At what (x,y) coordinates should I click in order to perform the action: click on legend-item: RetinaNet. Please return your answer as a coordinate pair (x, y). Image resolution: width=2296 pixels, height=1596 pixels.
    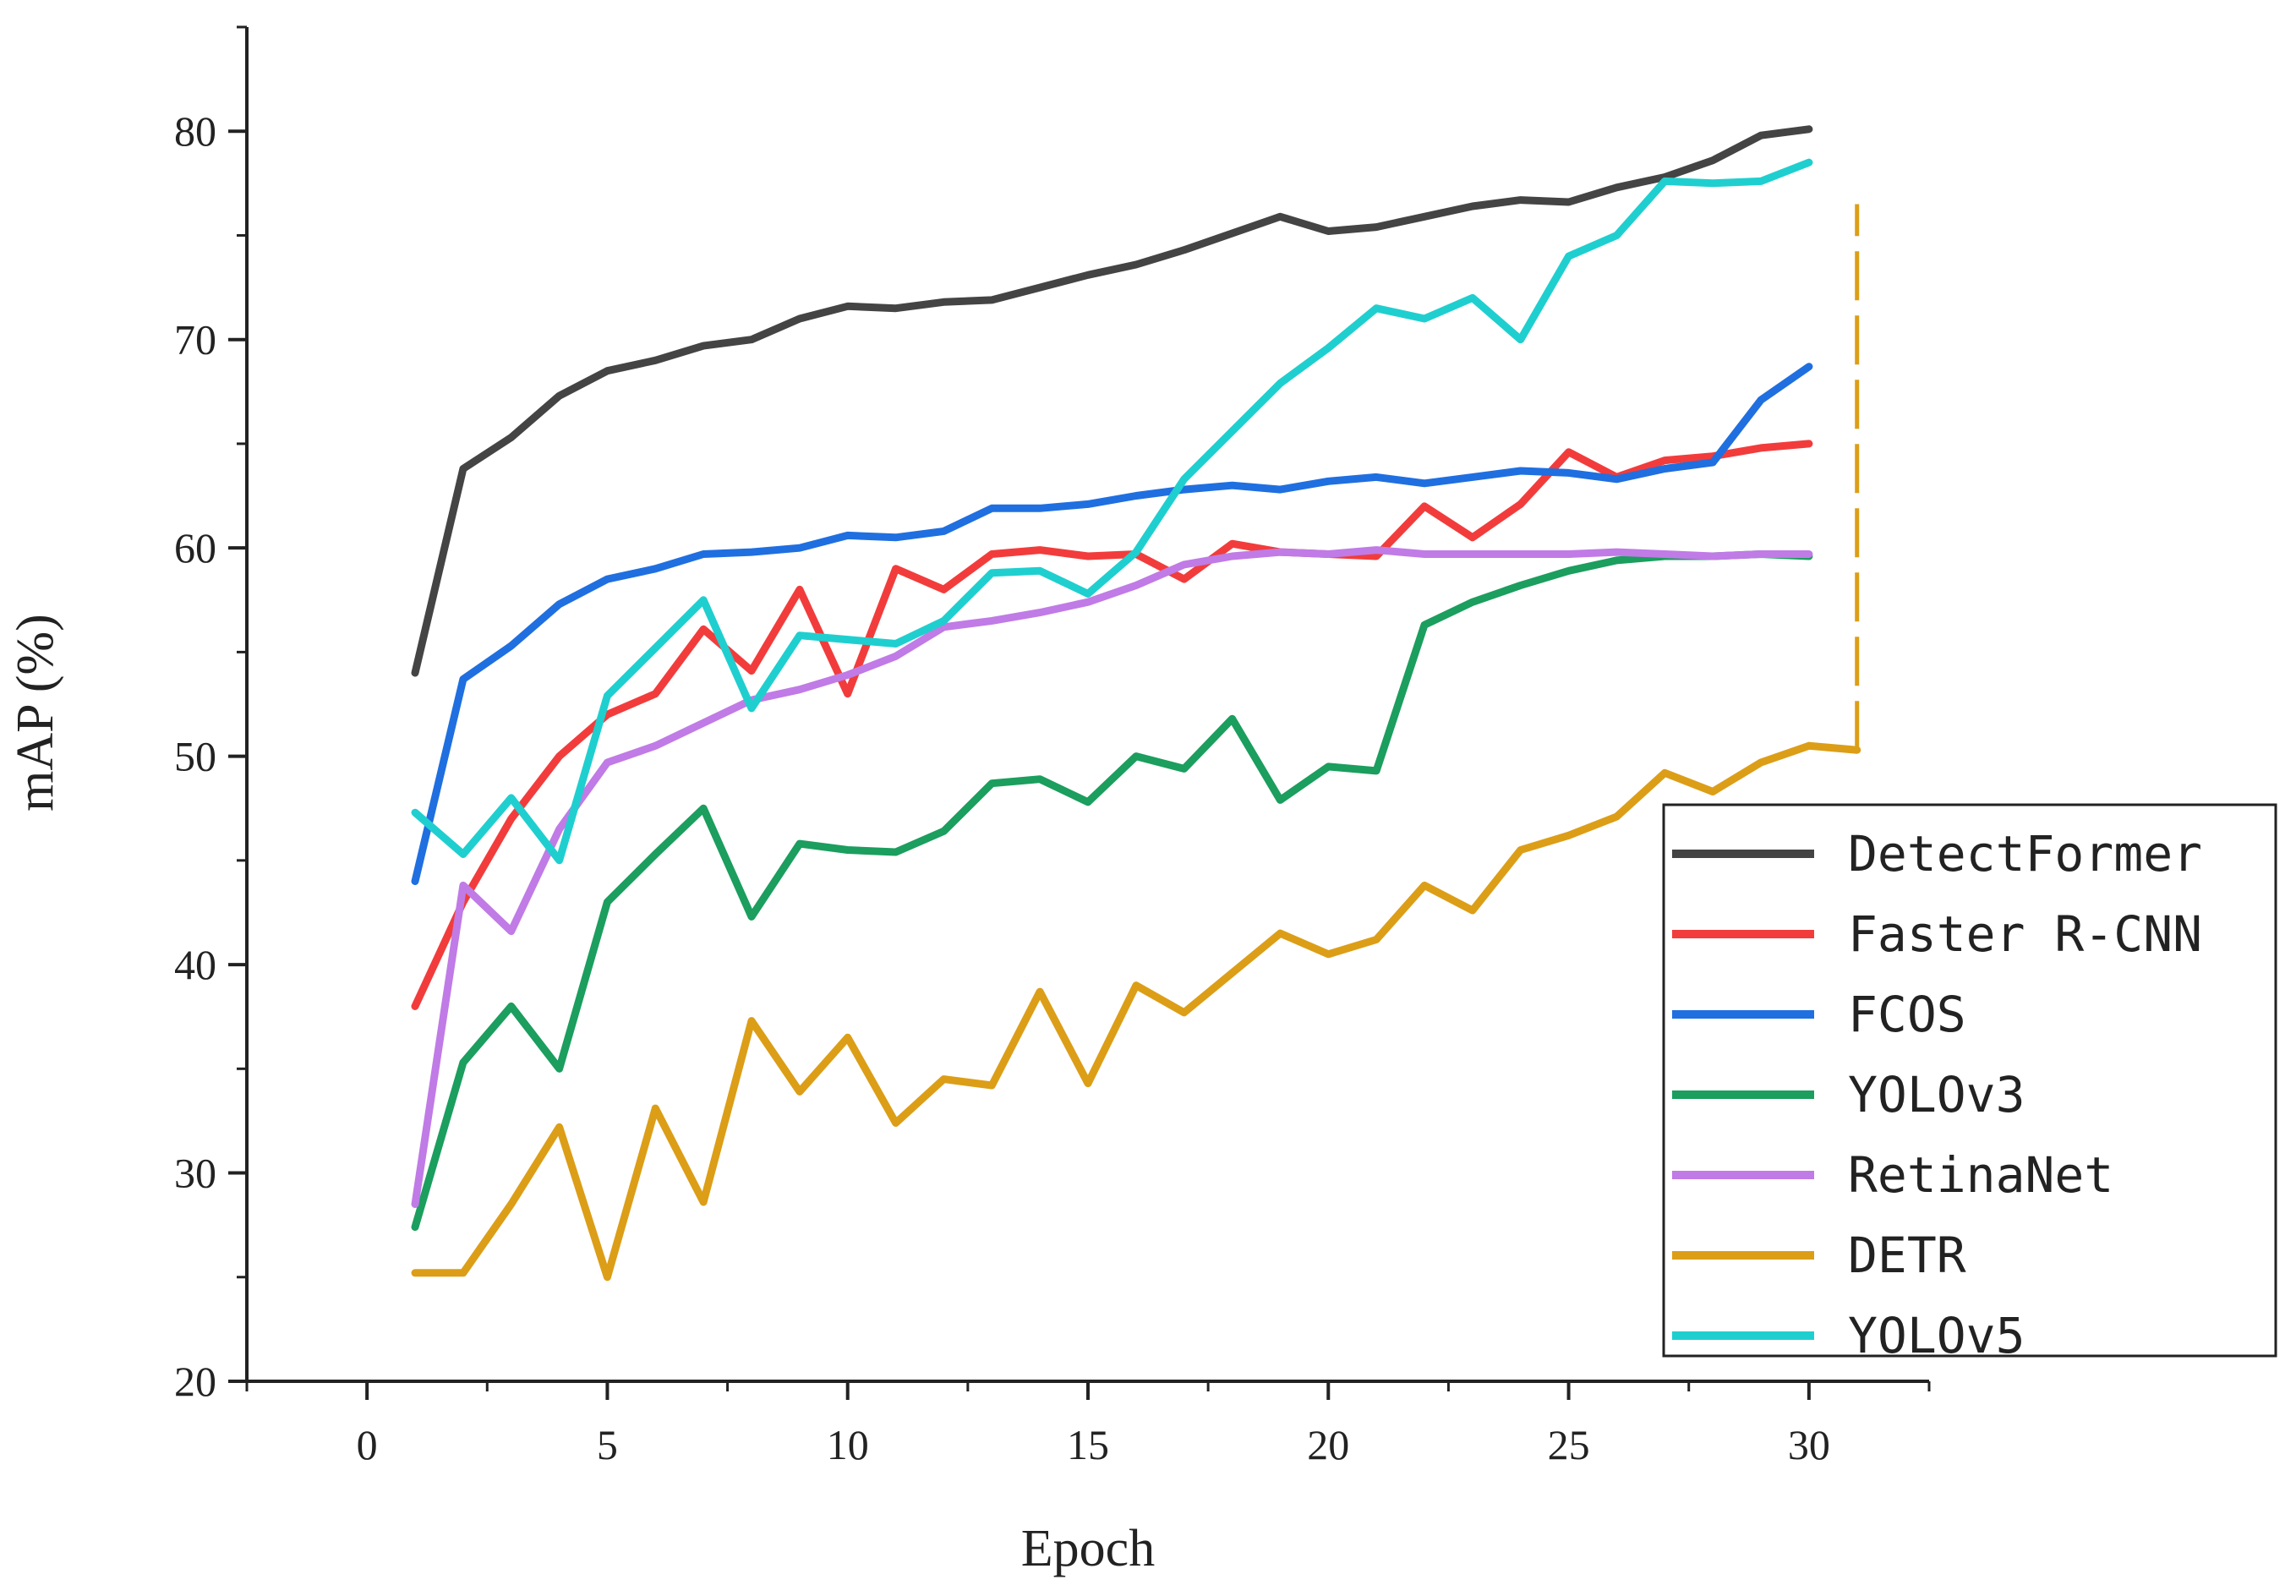
    Looking at the image, I should click on (1892, 1175).